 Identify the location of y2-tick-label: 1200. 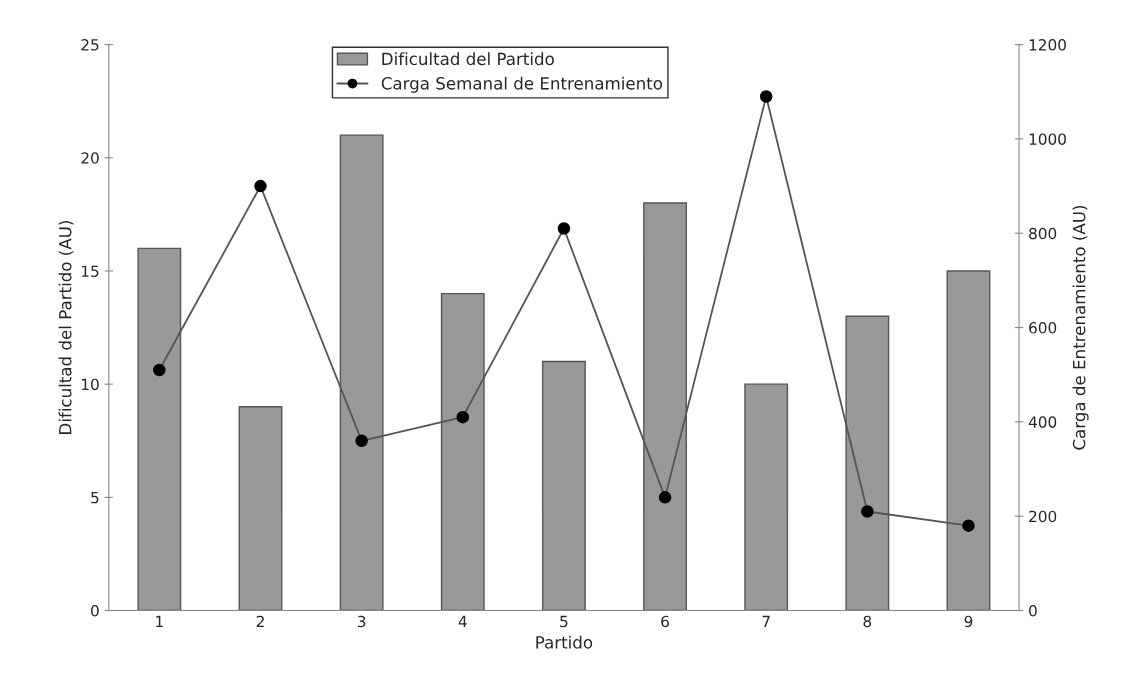
(1047, 45).